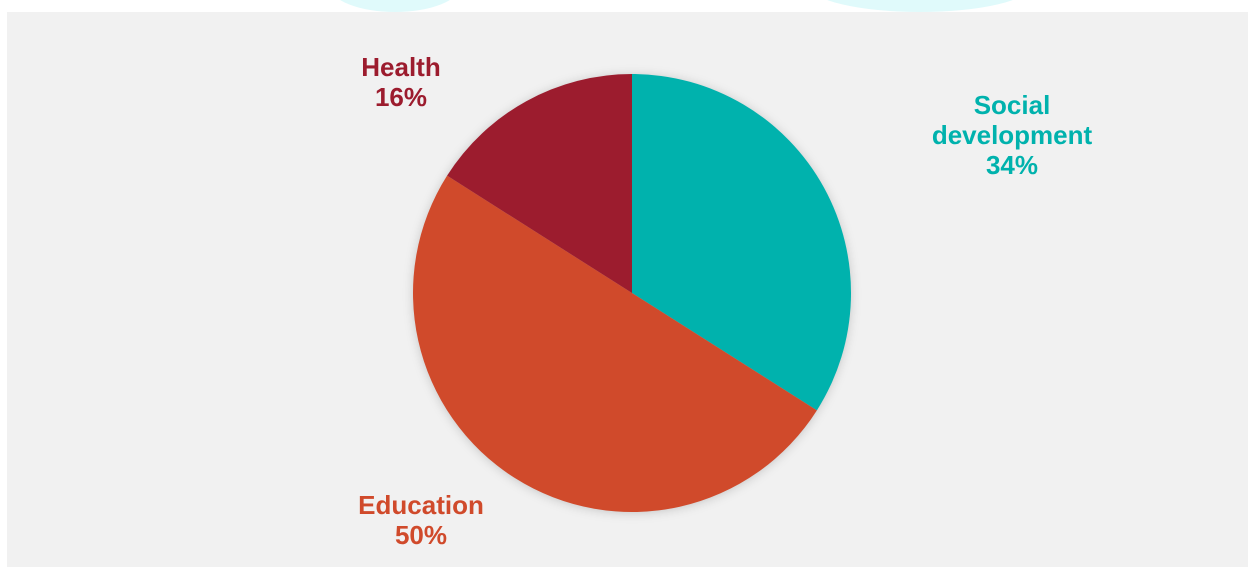 The image size is (1255, 567). Describe the element at coordinates (741, 242) in the screenshot. I see `pie-slice-social-development` at that location.